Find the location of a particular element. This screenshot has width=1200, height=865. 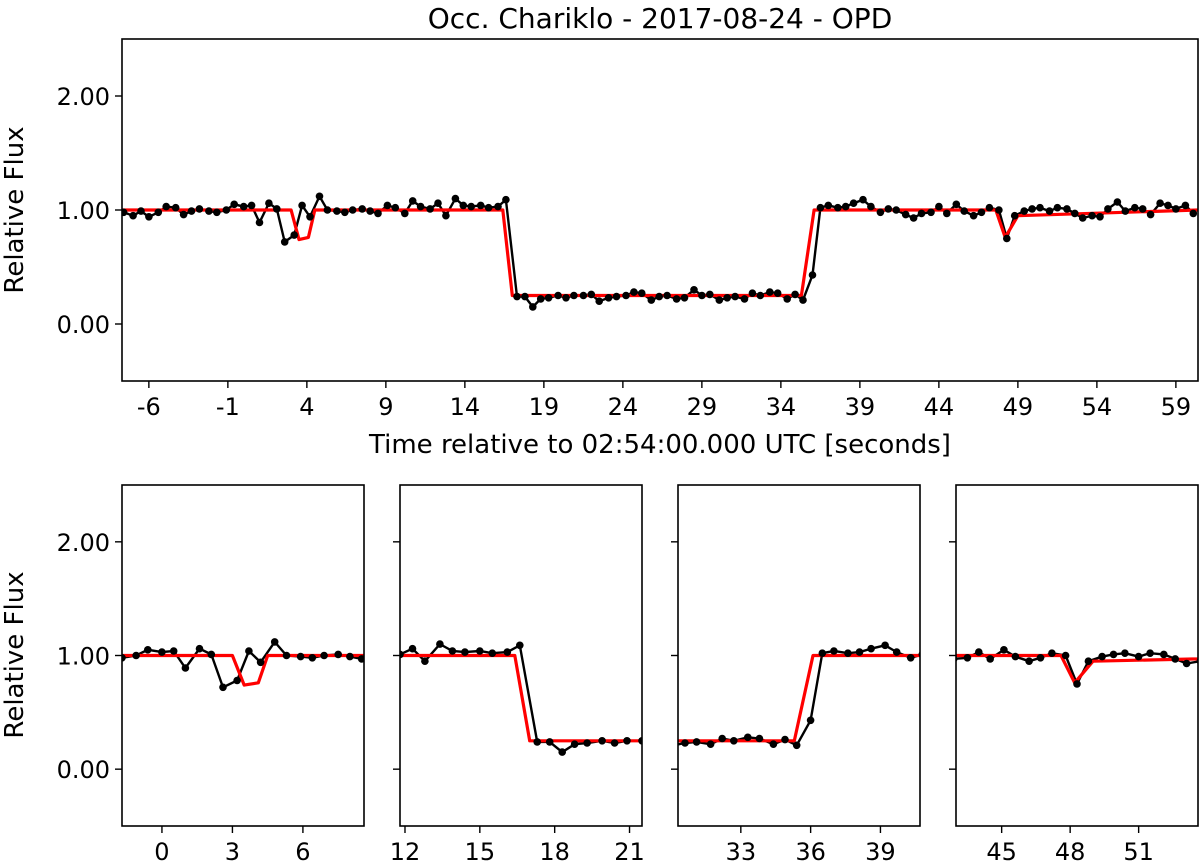

x-tick-label: 0 is located at coordinates (161, 851).